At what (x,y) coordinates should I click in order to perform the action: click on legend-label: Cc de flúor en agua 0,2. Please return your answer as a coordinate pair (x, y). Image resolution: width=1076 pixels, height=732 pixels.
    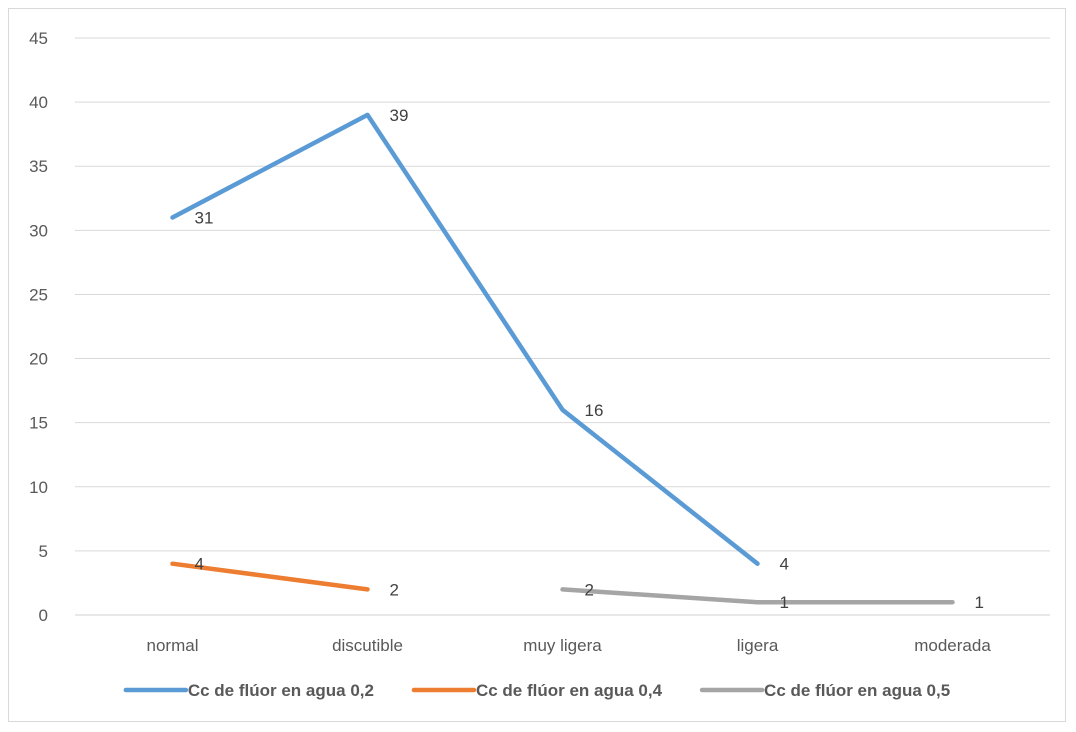
    Looking at the image, I should click on (281, 690).